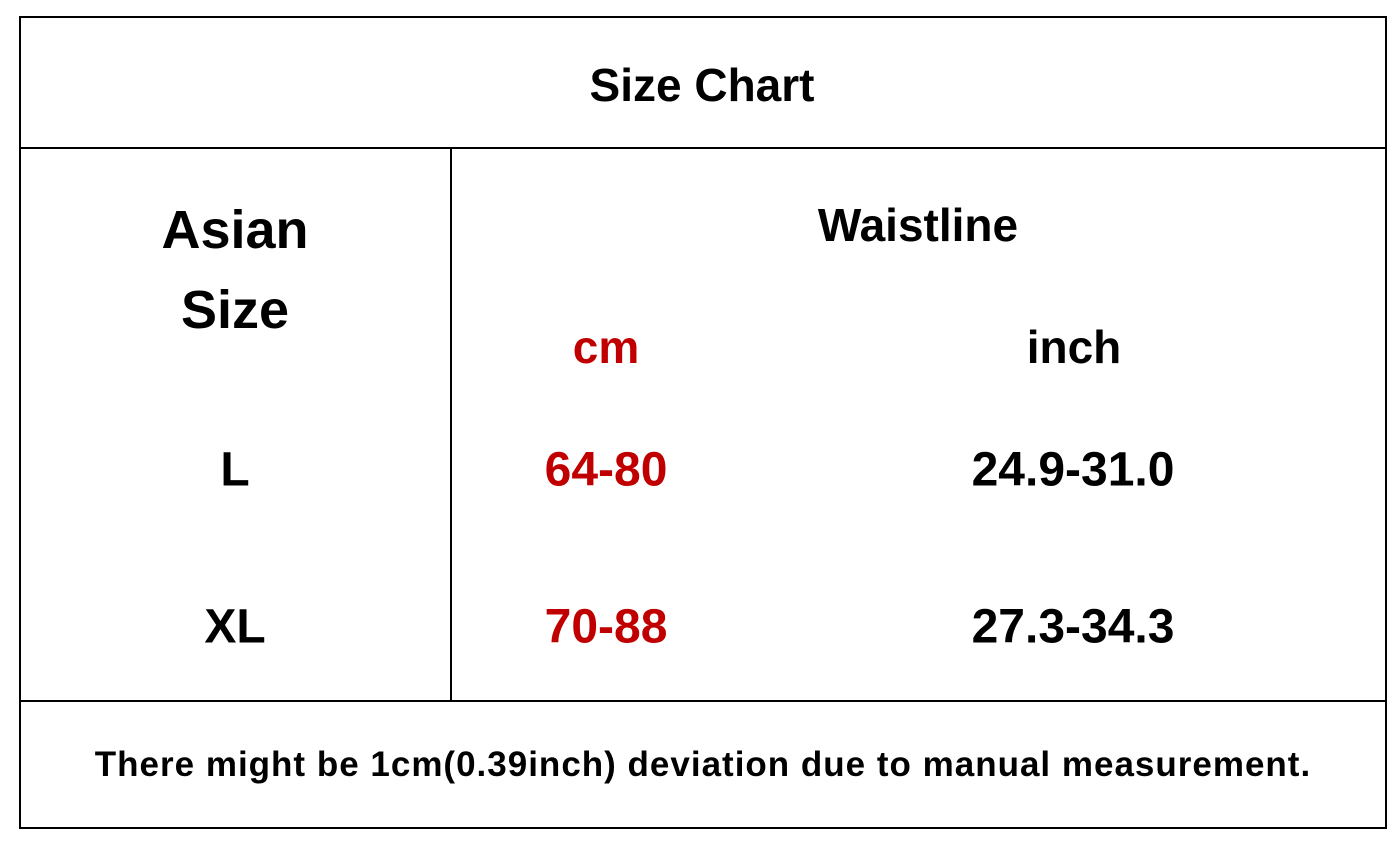 This screenshot has height=842, width=1400. What do you see at coordinates (606, 470) in the screenshot?
I see `cm-cell: 64-80` at bounding box center [606, 470].